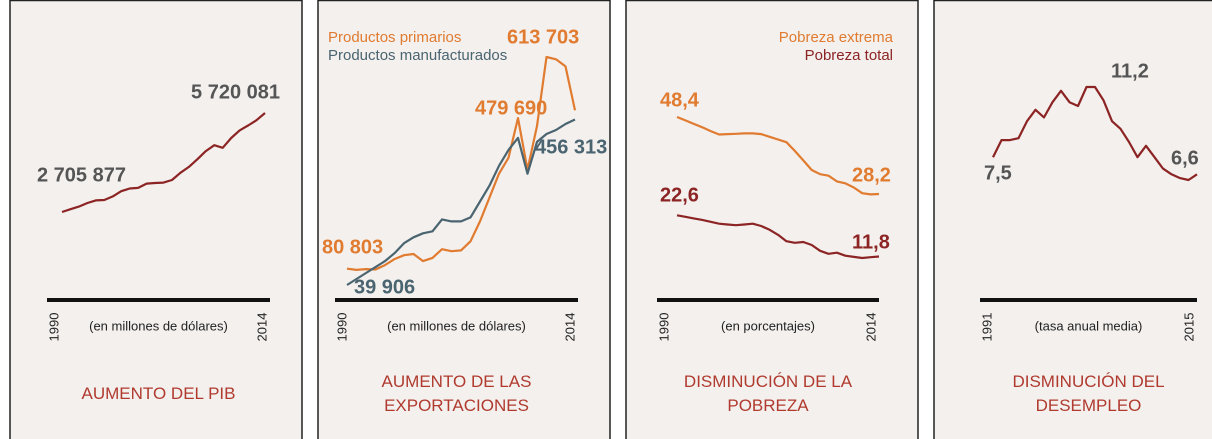 This screenshot has height=439, width=1212. Describe the element at coordinates (1185, 158) in the screenshot. I see `data-label: 6,6` at that location.